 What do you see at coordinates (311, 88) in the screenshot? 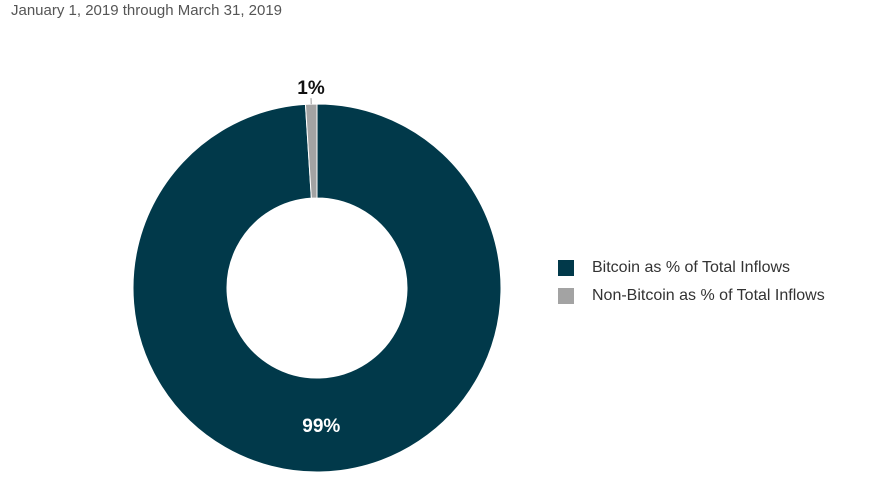
I see `slice-label-1: 1%` at bounding box center [311, 88].